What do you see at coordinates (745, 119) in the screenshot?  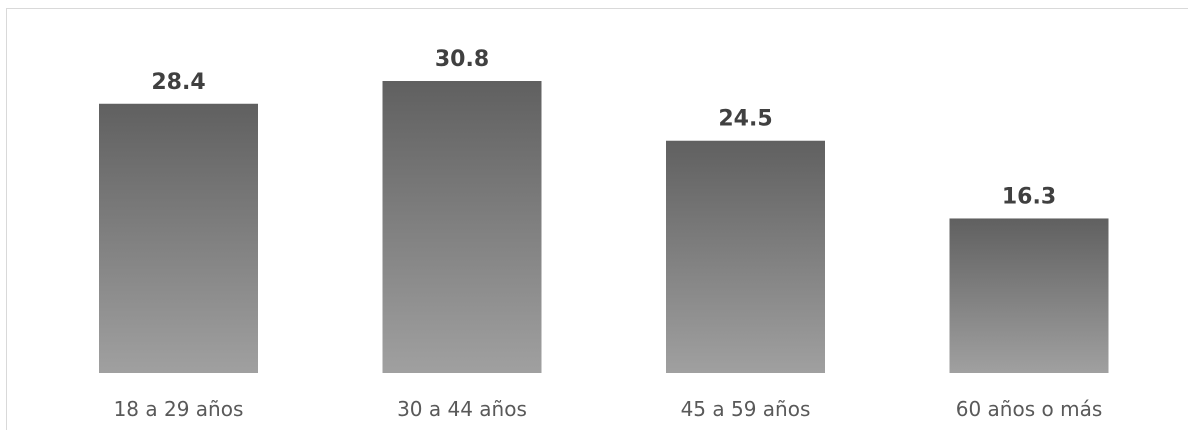 I see `bar-value-label: 24.5` at bounding box center [745, 119].